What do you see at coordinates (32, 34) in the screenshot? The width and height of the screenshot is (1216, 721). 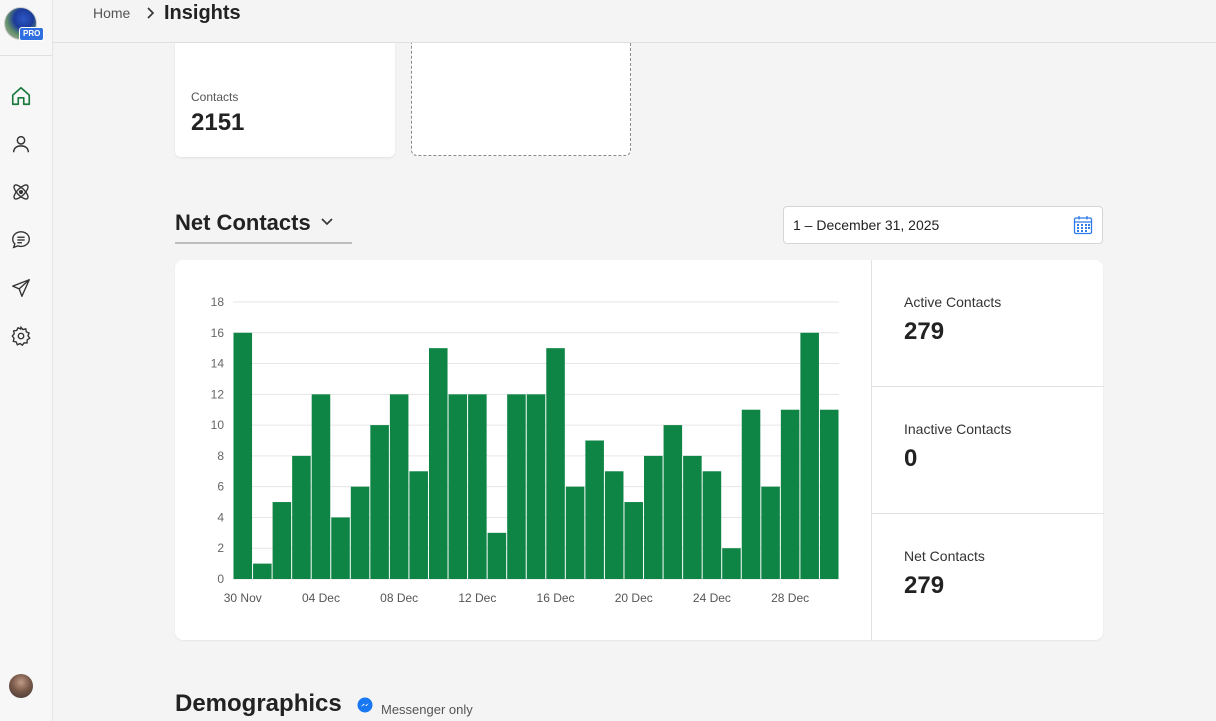 I see `pro-badge: PRO` at bounding box center [32, 34].